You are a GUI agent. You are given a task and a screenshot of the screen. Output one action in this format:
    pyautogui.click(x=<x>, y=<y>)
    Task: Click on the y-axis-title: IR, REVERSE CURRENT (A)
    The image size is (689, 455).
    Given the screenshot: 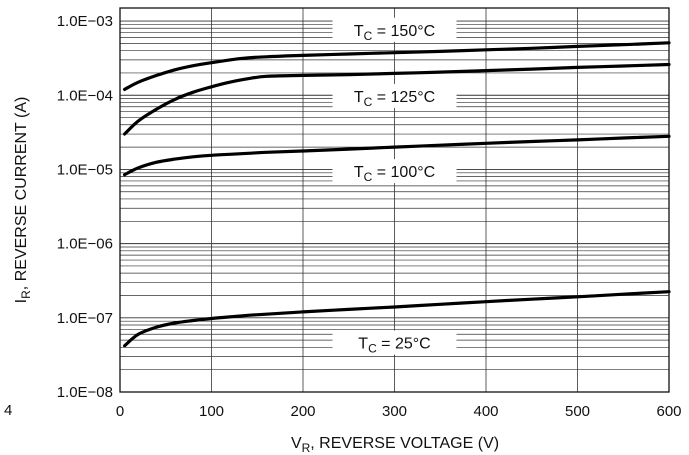 What is the action you would take?
    pyautogui.click(x=23, y=200)
    